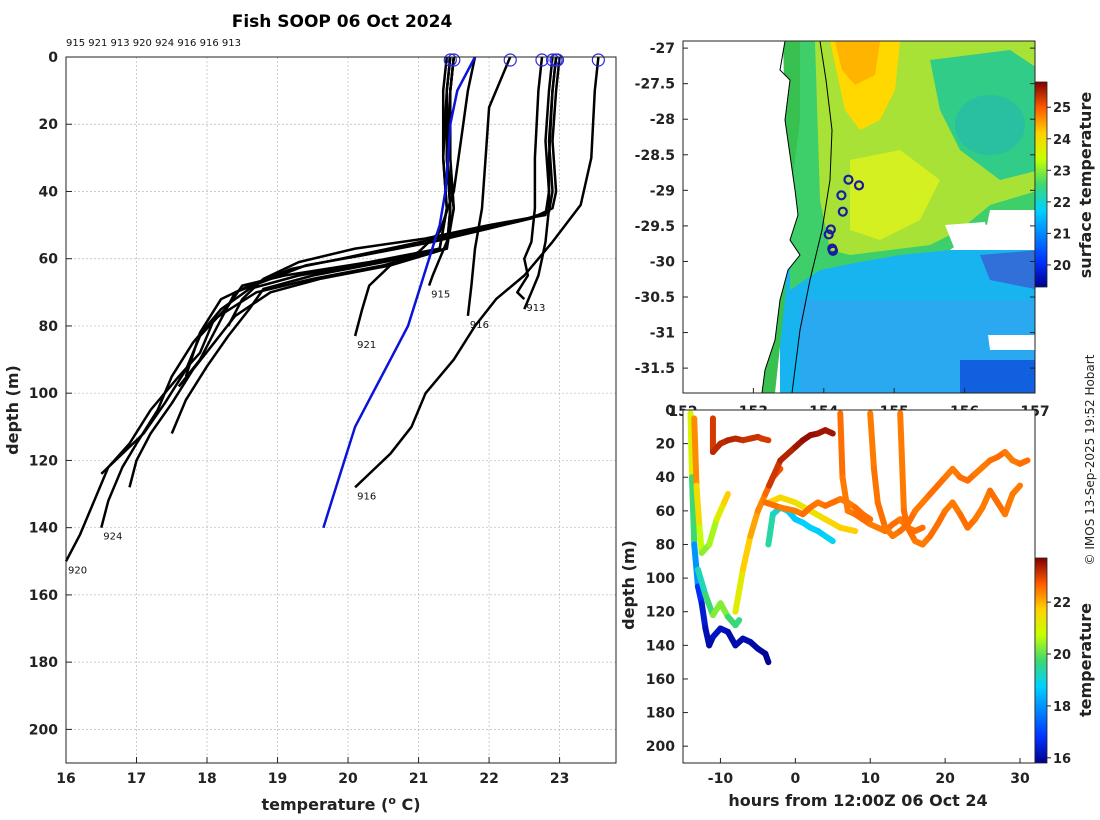  What do you see at coordinates (340, 804) in the screenshot?
I see `x-axis-label: temperature (o C)` at bounding box center [340, 804].